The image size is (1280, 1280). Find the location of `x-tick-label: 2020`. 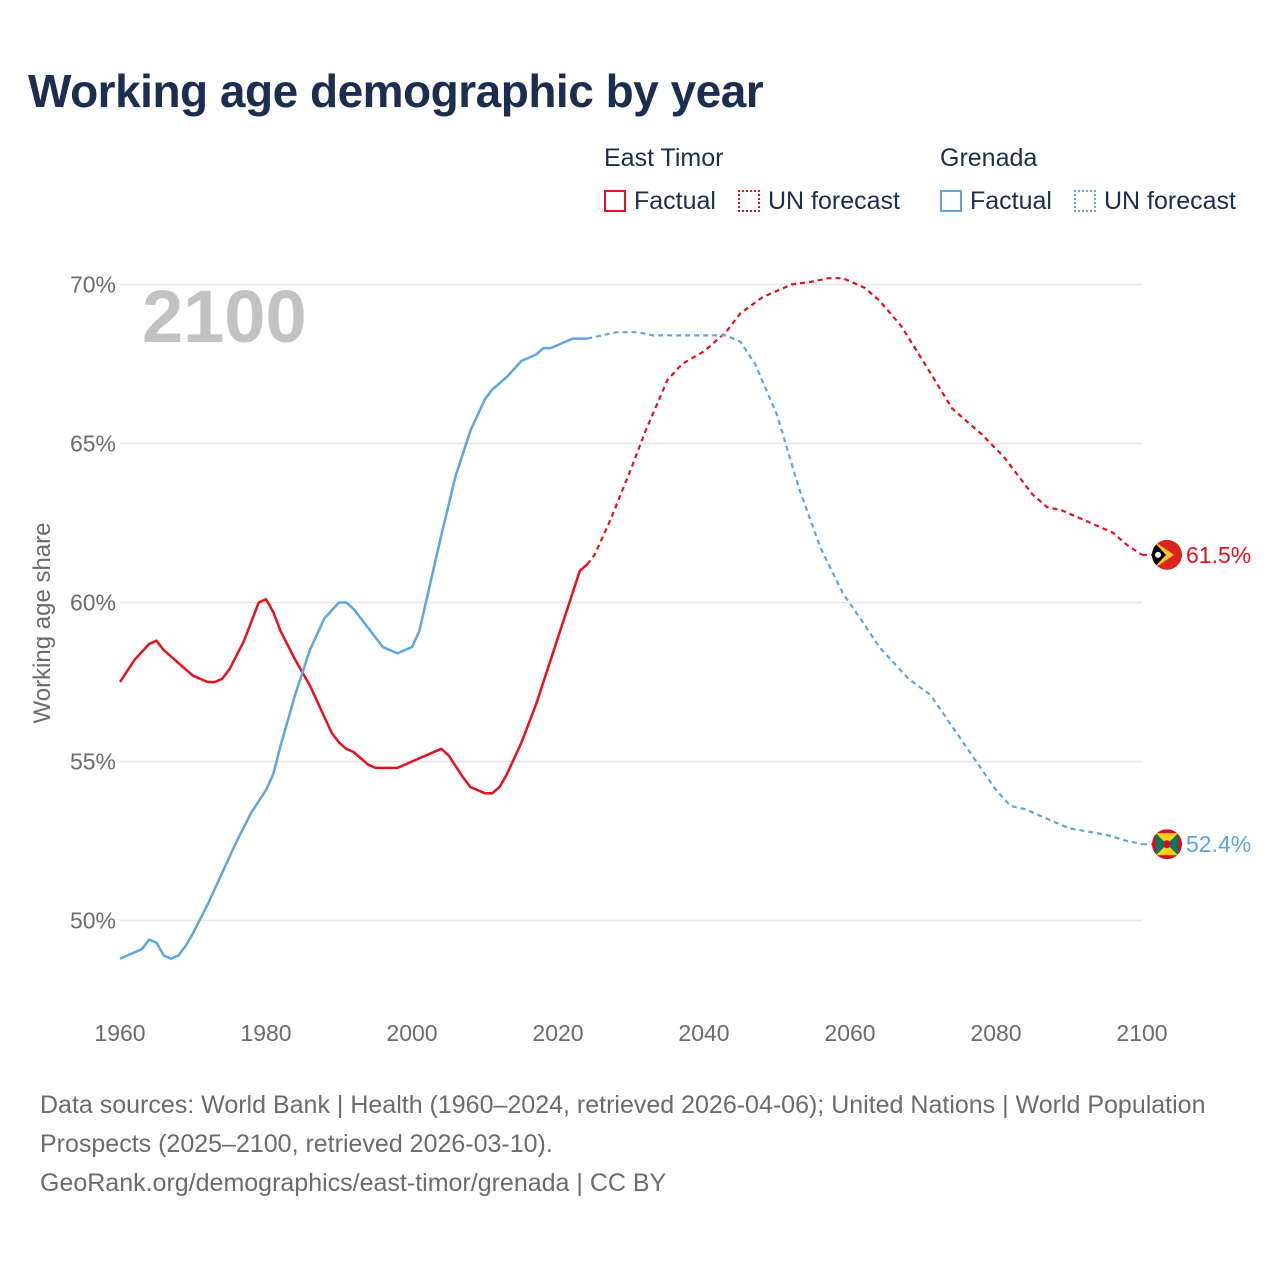

x-tick-label: 2020 is located at coordinates (557, 1033).